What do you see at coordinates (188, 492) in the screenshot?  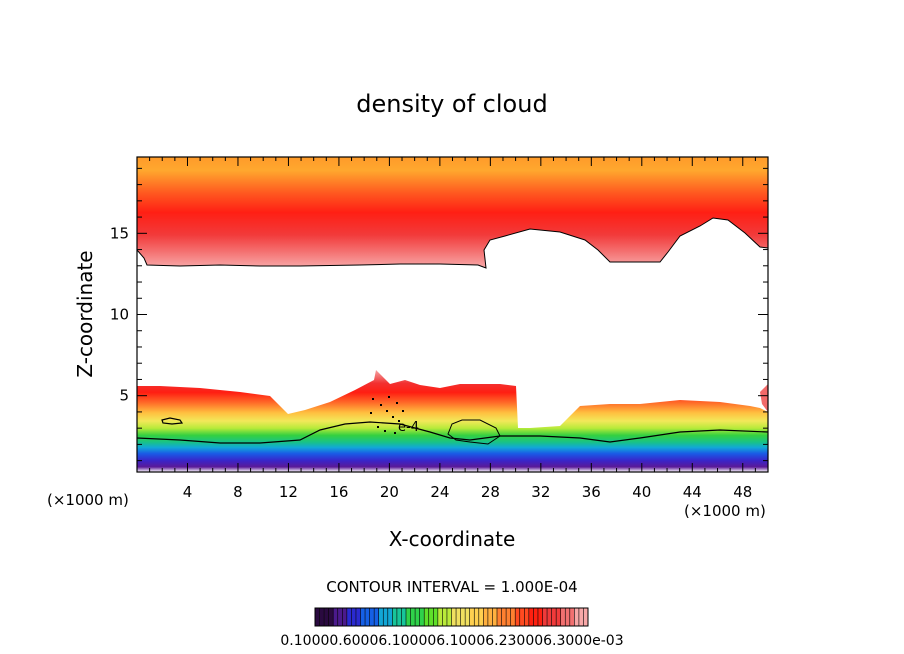 I see `x-tick-label: 4` at bounding box center [188, 492].